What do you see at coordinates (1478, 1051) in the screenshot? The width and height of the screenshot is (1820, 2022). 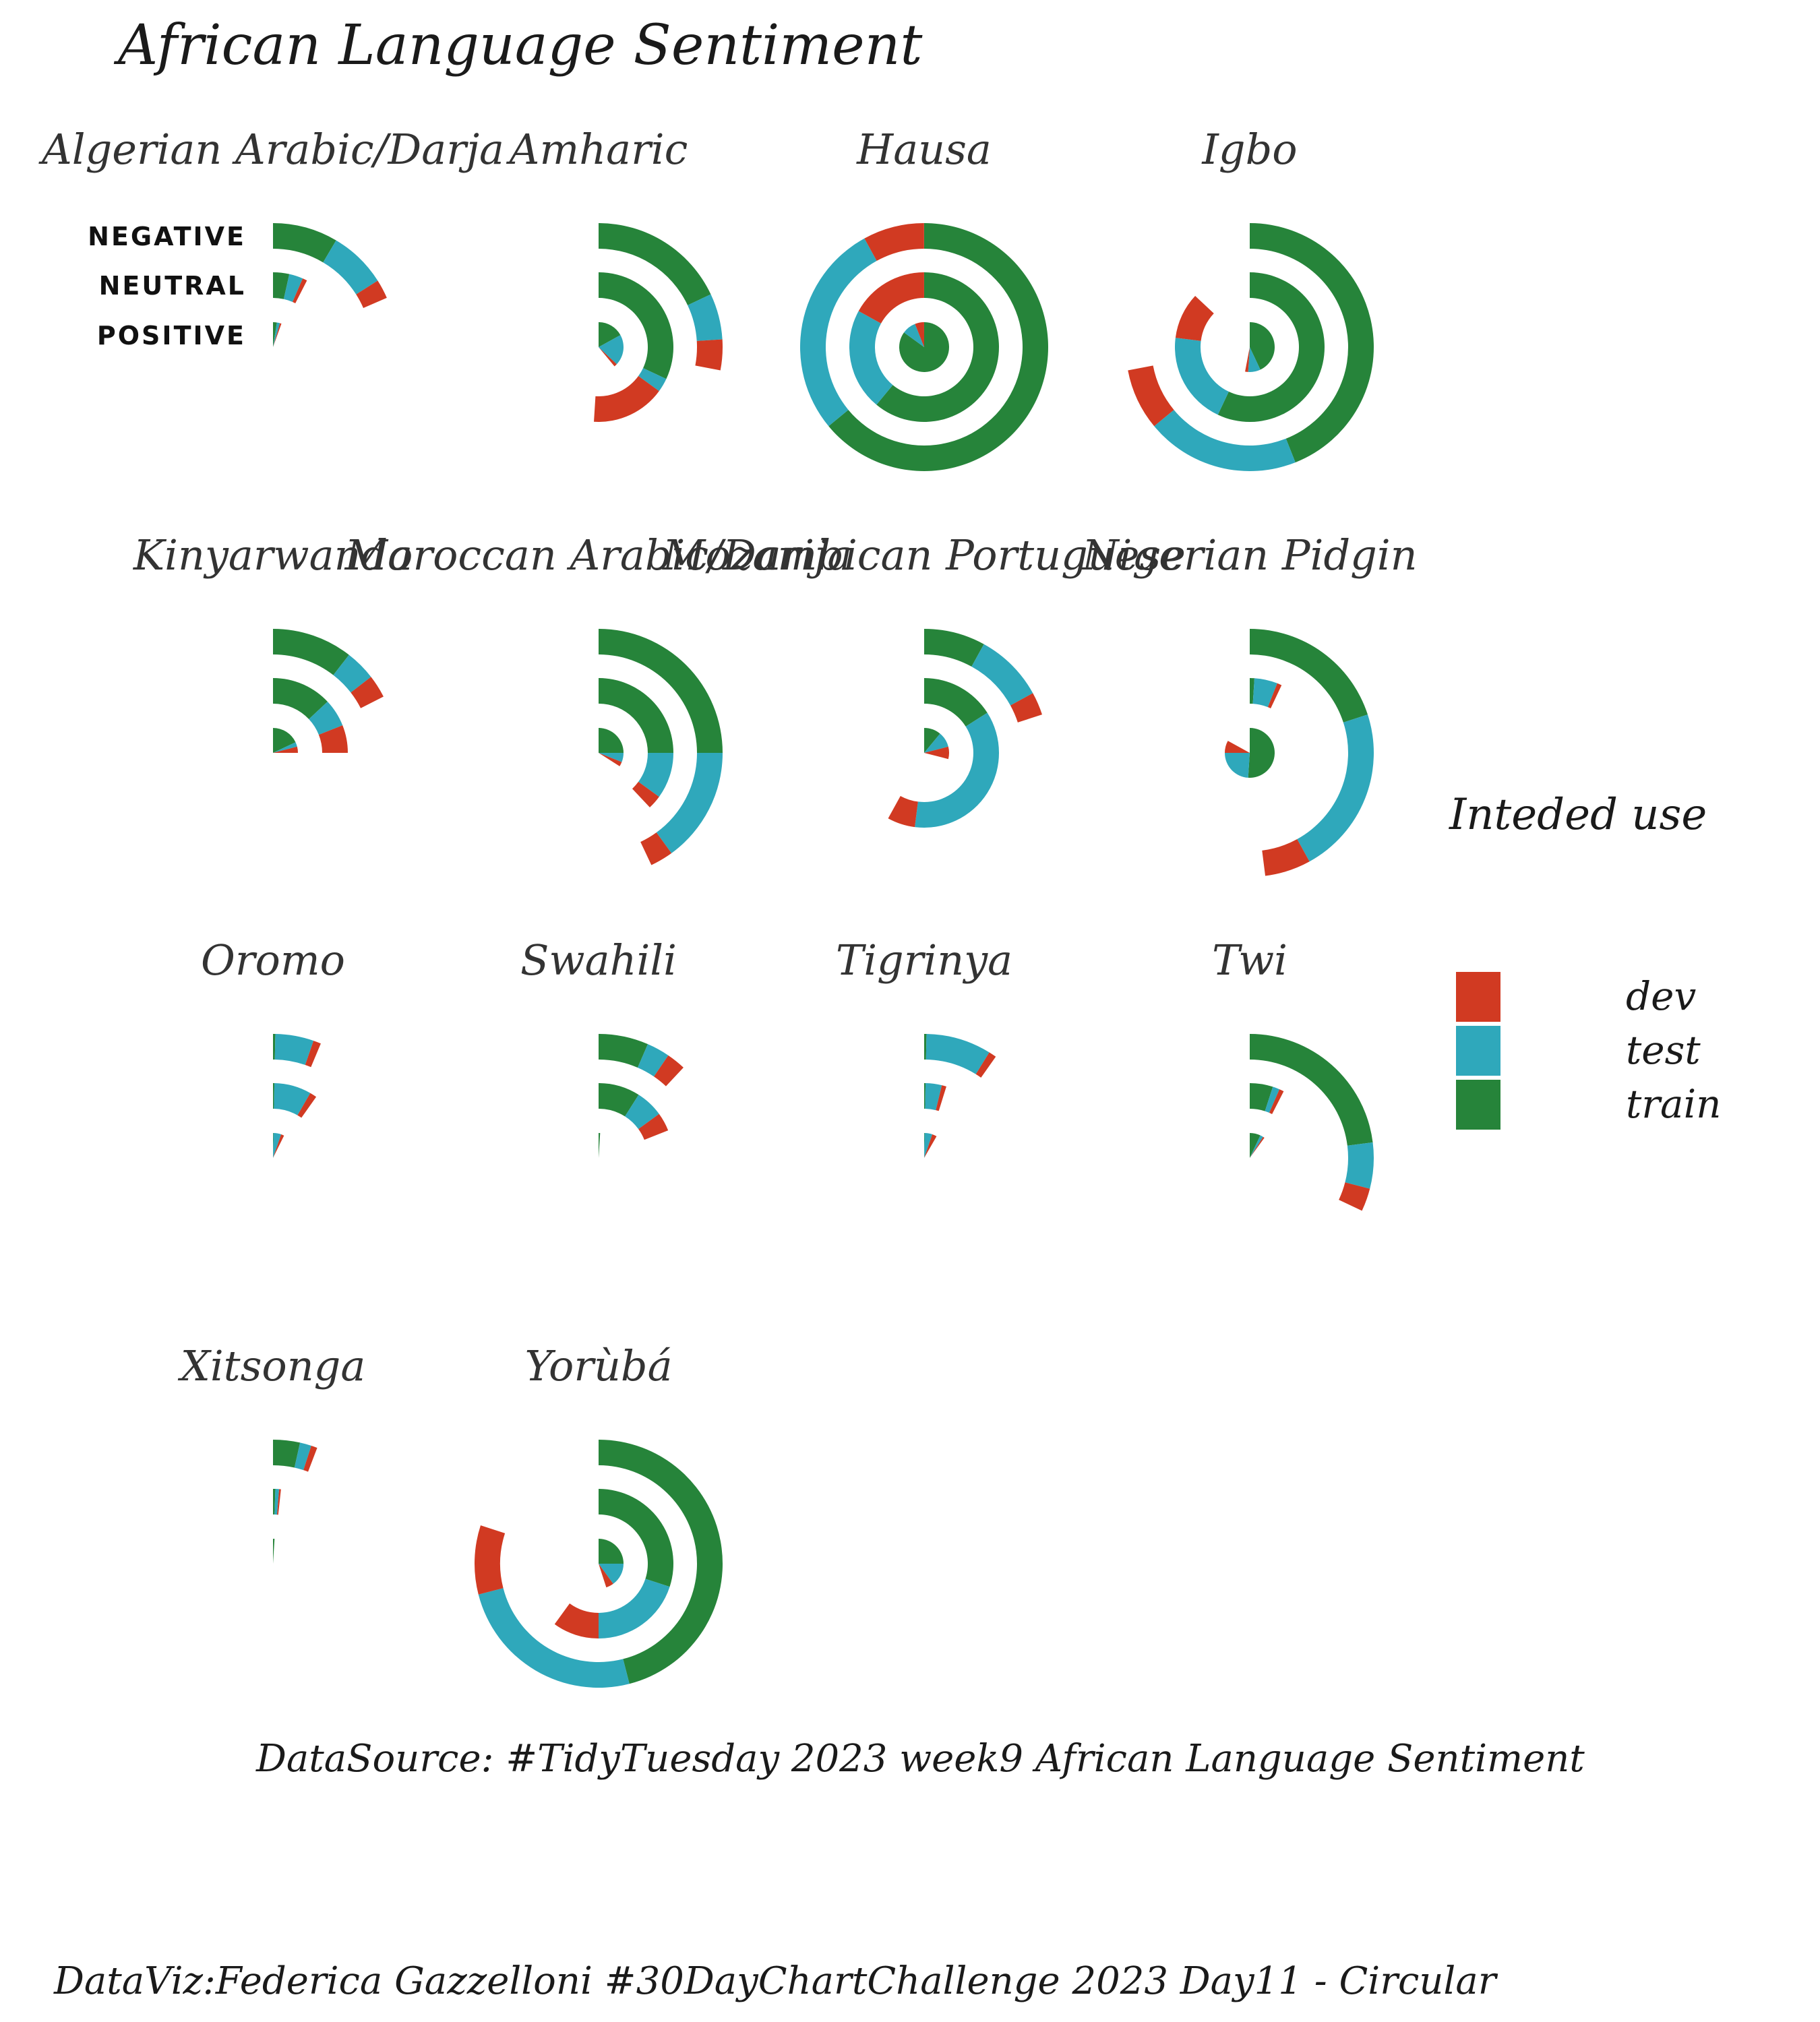 I see `legend-swatch-test` at bounding box center [1478, 1051].